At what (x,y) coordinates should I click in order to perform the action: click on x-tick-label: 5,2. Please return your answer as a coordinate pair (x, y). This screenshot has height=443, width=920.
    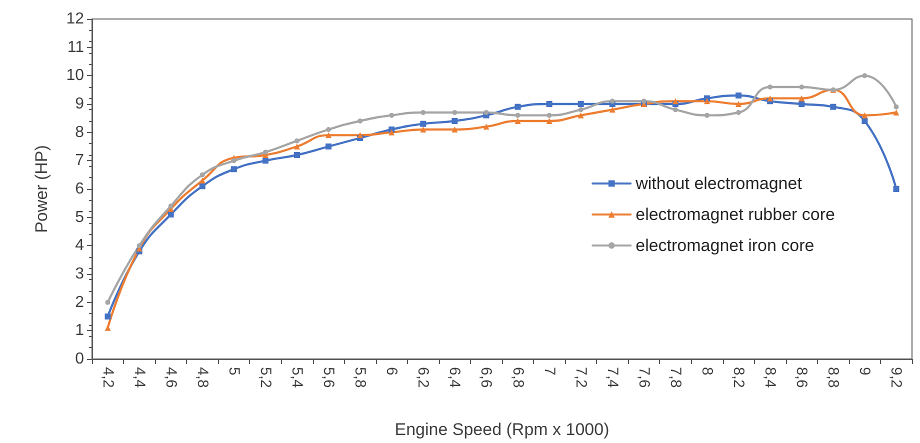
    Looking at the image, I should click on (265, 377).